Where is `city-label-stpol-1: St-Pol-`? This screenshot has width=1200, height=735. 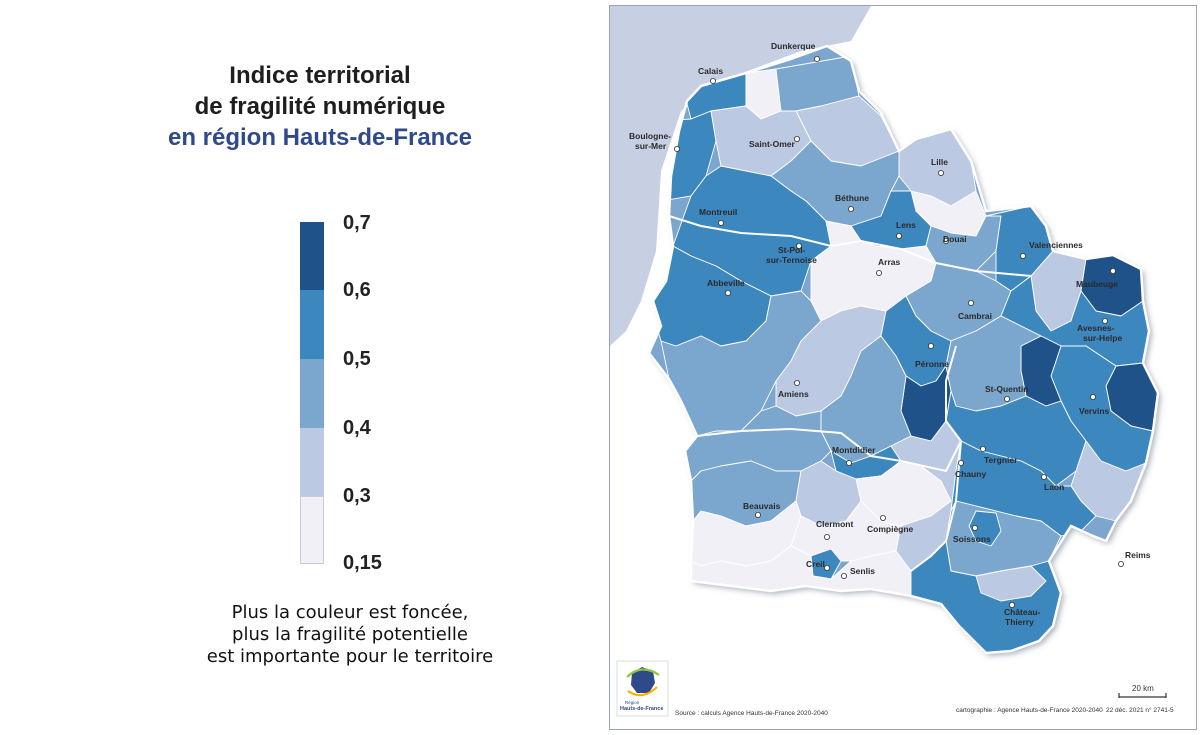 city-label-stpol-1: St-Pol- is located at coordinates (792, 250).